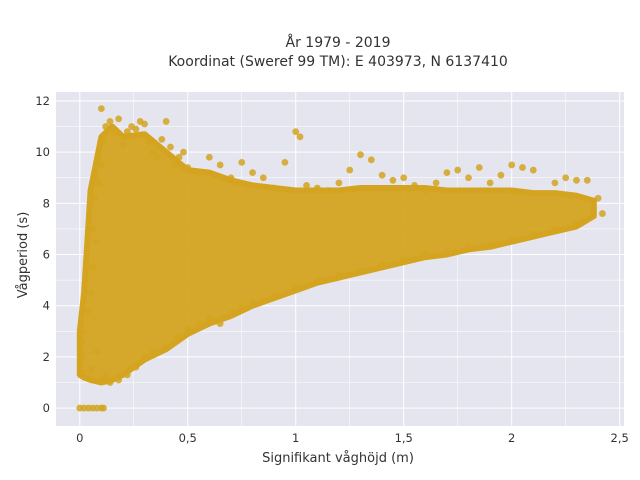  I want to click on y-axis-ticks: 0 2 4 6 8 10 12, so click(42, 254).